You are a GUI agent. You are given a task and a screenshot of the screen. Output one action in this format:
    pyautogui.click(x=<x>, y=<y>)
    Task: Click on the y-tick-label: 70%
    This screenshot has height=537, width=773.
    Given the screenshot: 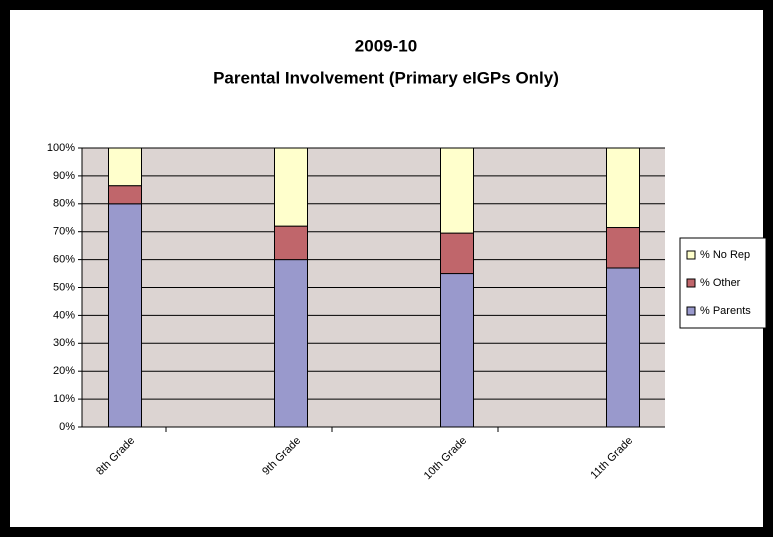 What is the action you would take?
    pyautogui.click(x=64, y=232)
    